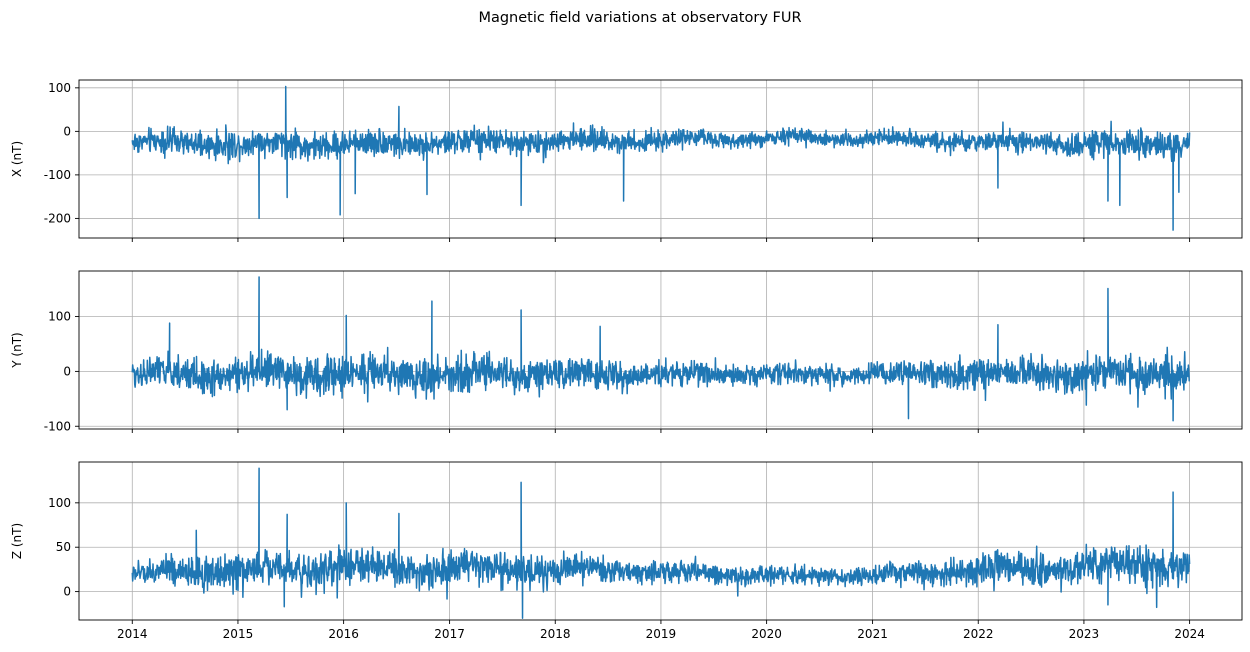 This screenshot has width=1250, height=652. What do you see at coordinates (57, 218) in the screenshot?
I see `y-tick-label: -200` at bounding box center [57, 218].